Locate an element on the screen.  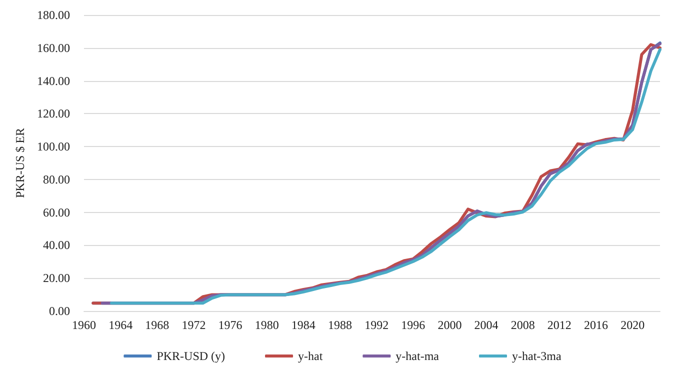
x-tick-label: 2016 is located at coordinates (596, 325).